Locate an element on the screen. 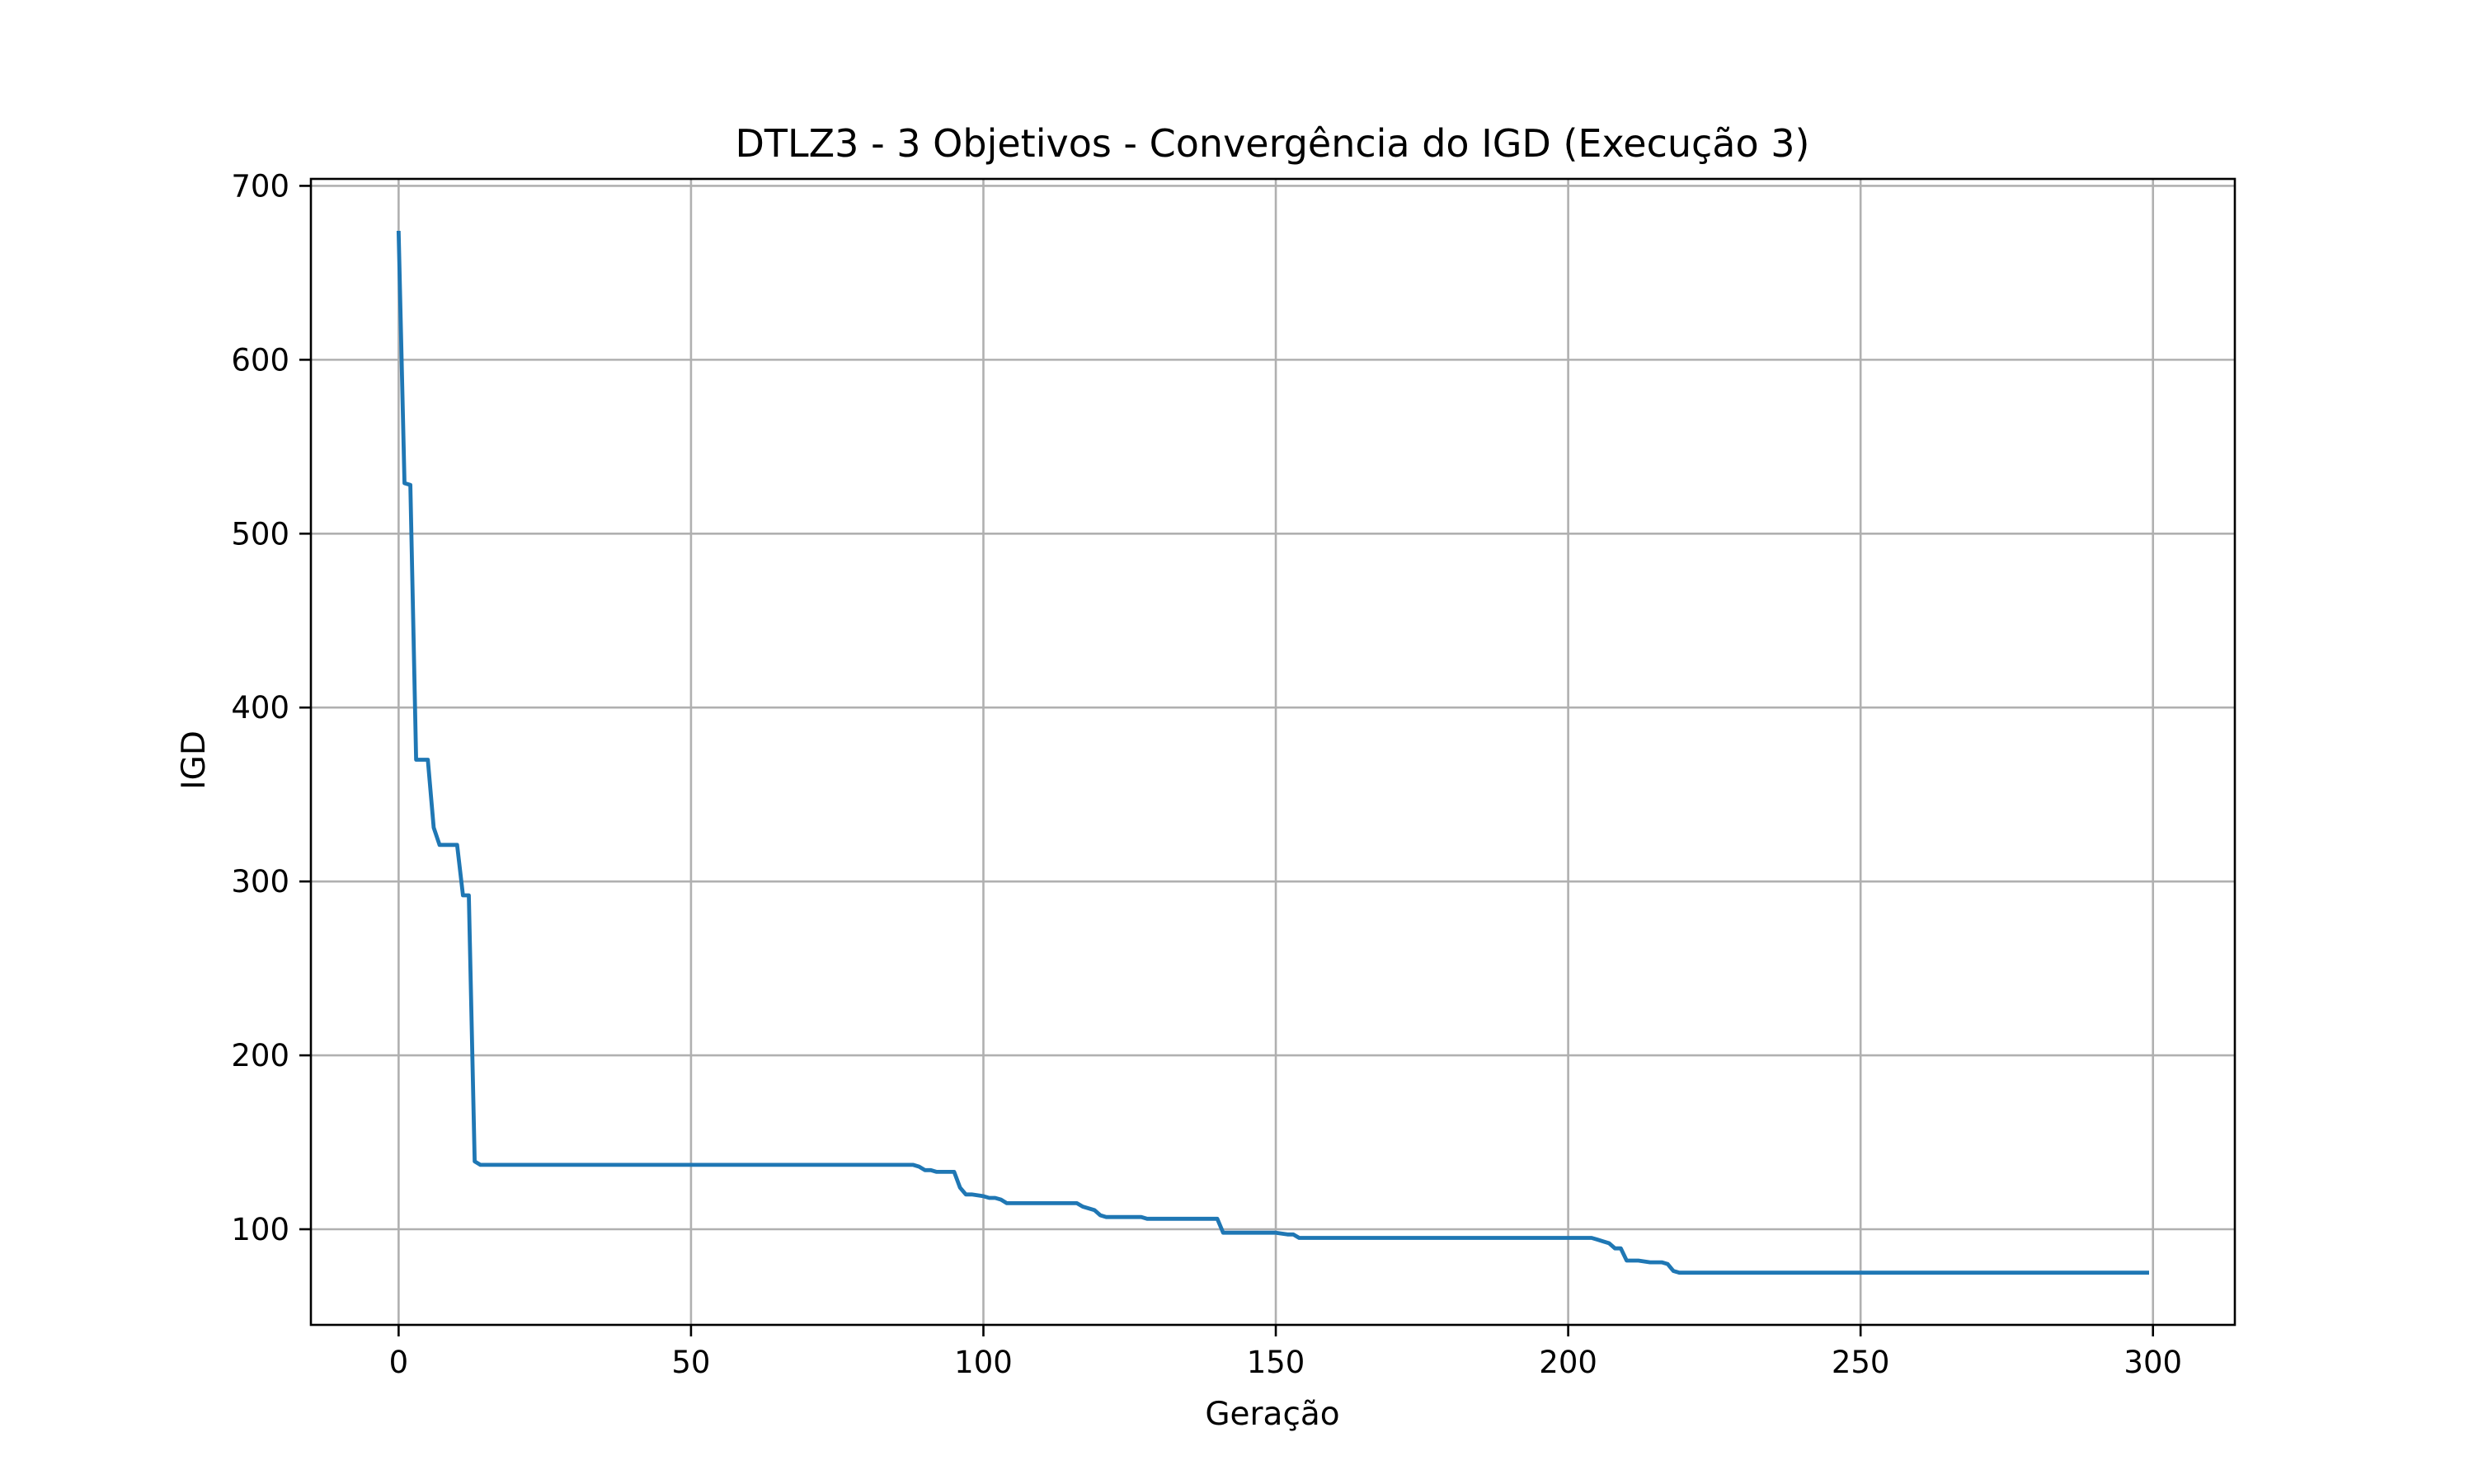 The width and height of the screenshot is (2474, 1484). x-axis-label: Geração is located at coordinates (1272, 1414).